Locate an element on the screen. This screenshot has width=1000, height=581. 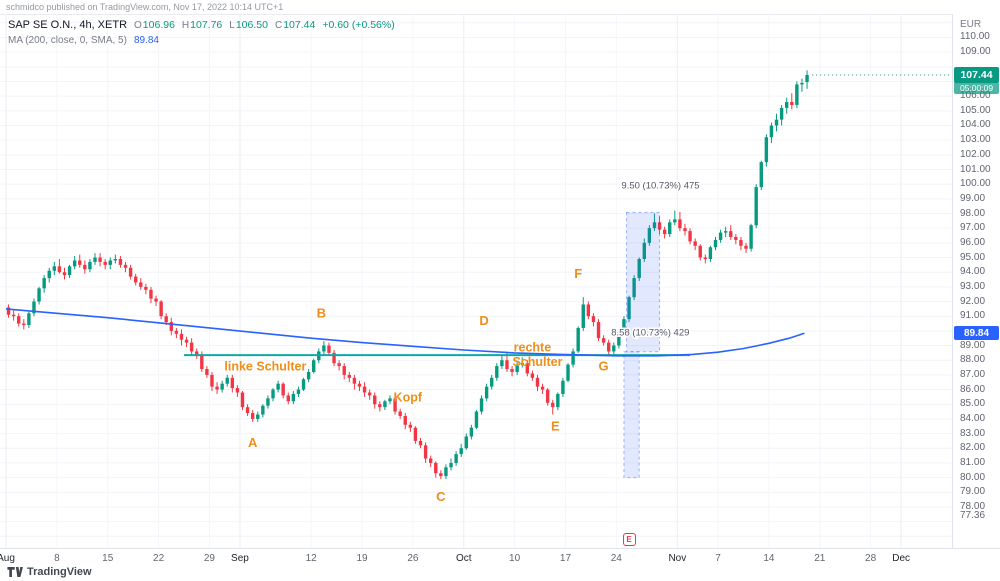
time-axis-label: Dec is located at coordinates (901, 558).